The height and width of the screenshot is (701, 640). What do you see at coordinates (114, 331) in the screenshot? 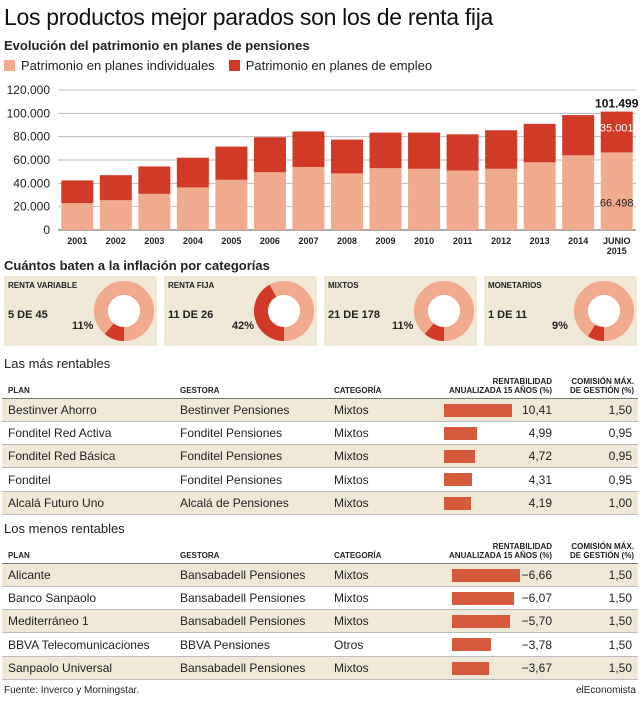
I see `donut-beat-segment` at bounding box center [114, 331].